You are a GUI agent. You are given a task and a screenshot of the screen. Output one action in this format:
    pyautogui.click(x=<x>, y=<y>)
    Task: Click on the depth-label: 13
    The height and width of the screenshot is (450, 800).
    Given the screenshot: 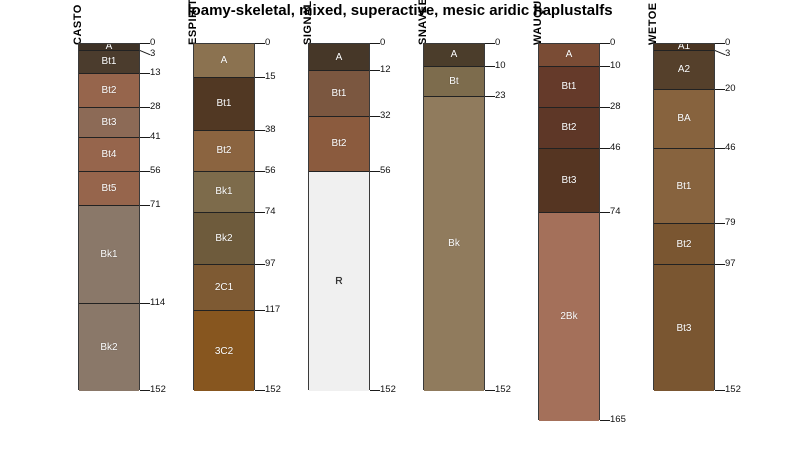 What is the action you would take?
    pyautogui.click(x=155, y=72)
    